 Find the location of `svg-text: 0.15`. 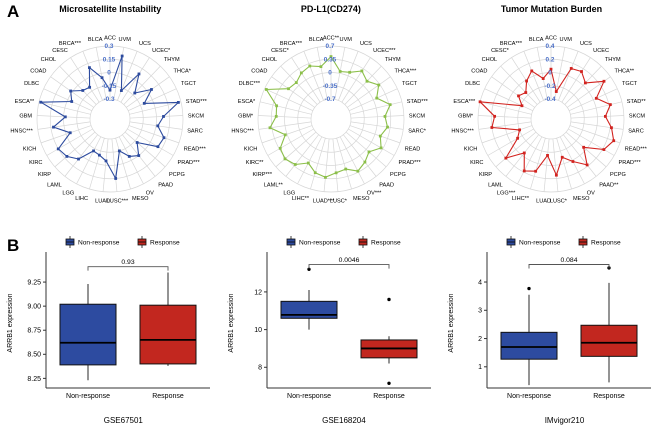

svg-text: 0.15 is located at coordinates (109, 59).